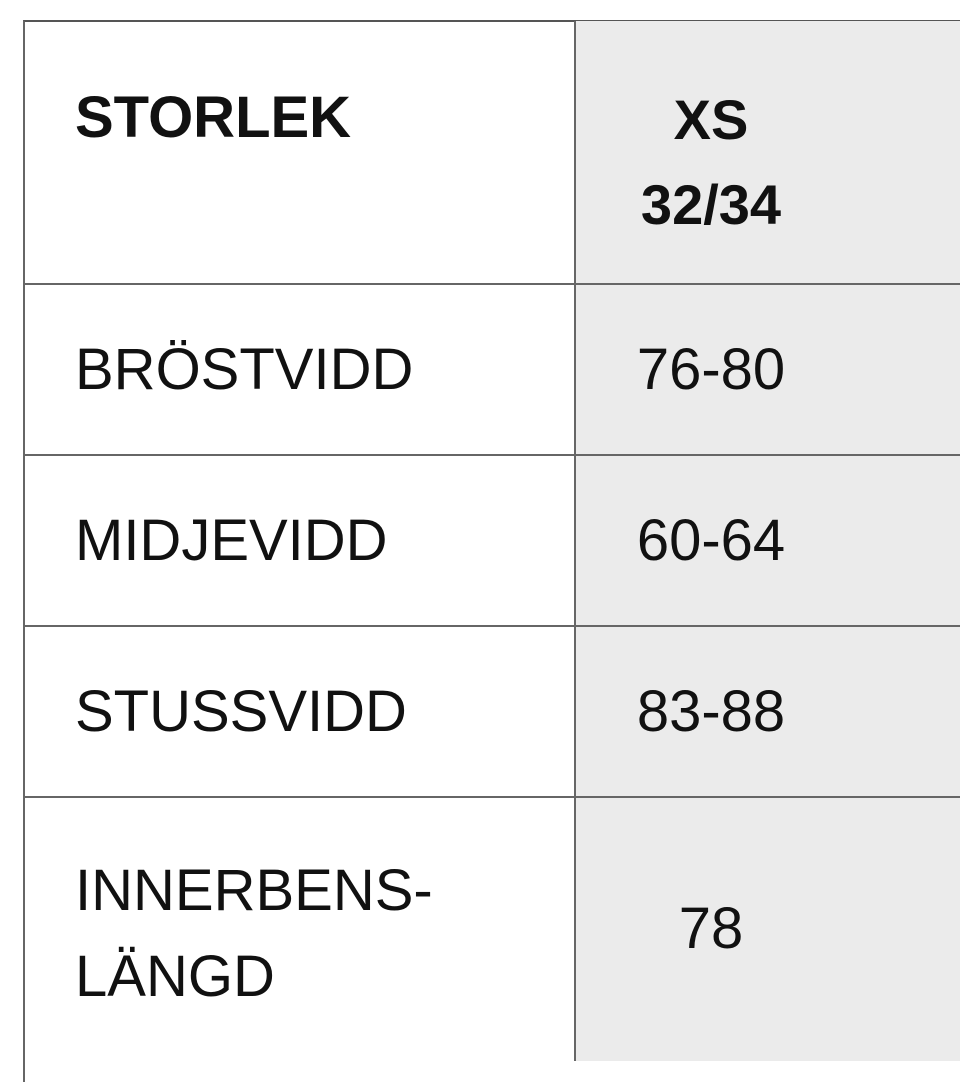  I want to click on row-label-bust: BRÖSTVIDD, so click(244, 369).